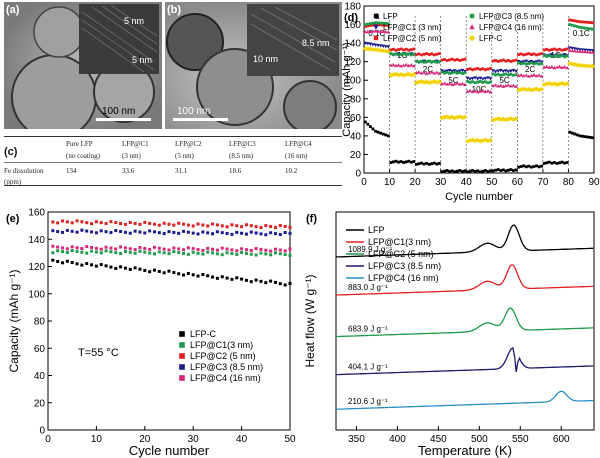 The height and width of the screenshot is (458, 600). What do you see at coordinates (311, 219) in the screenshot?
I see `panel-f-label: (f)` at bounding box center [311, 219].